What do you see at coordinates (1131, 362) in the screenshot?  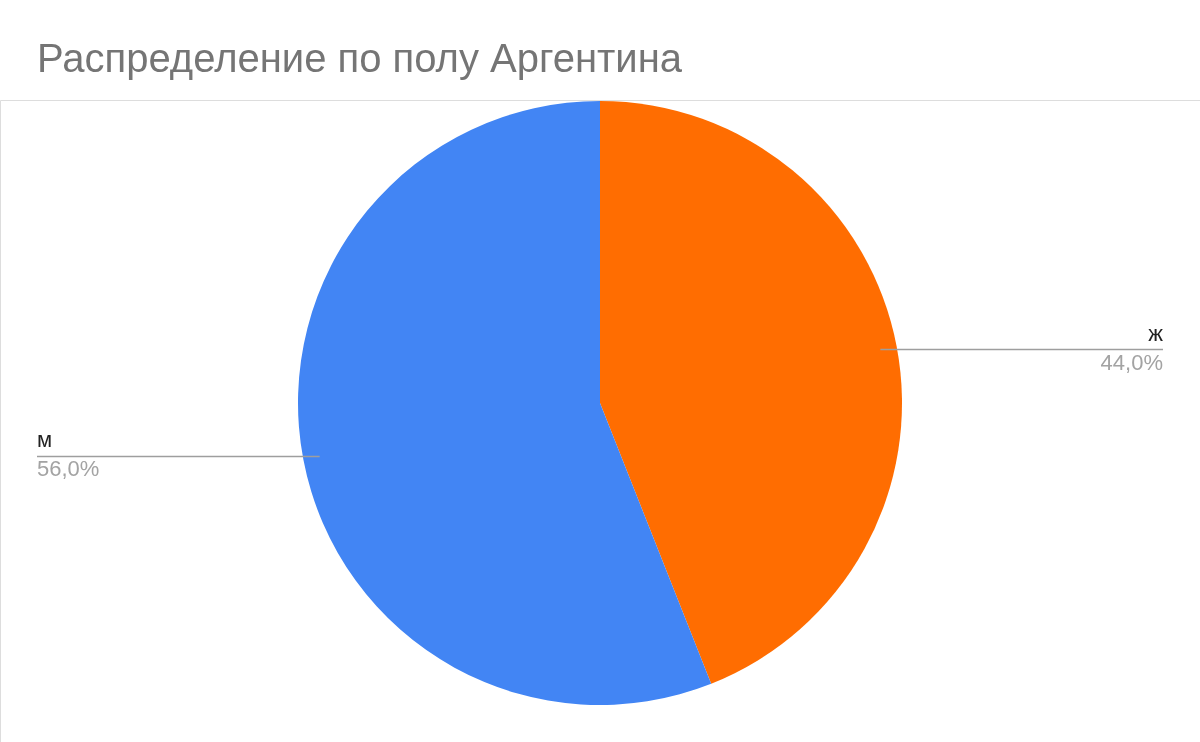 I see `data-label: 44,0%` at bounding box center [1131, 362].